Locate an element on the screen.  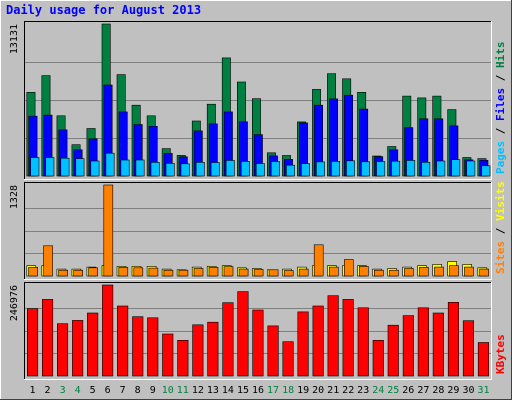
x-tick-label: 6 is located at coordinates (108, 390).